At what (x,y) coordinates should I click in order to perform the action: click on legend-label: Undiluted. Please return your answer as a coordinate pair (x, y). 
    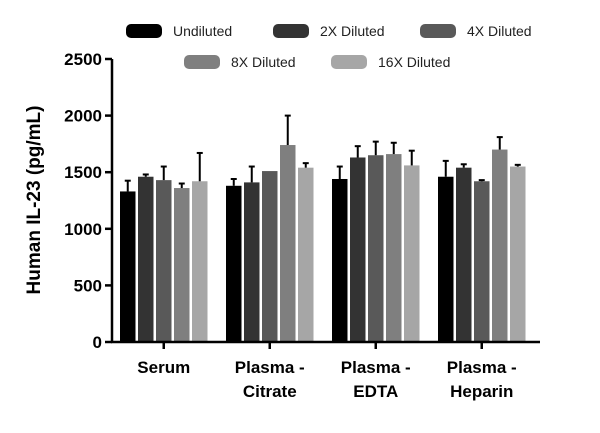
    Looking at the image, I should click on (202, 31).